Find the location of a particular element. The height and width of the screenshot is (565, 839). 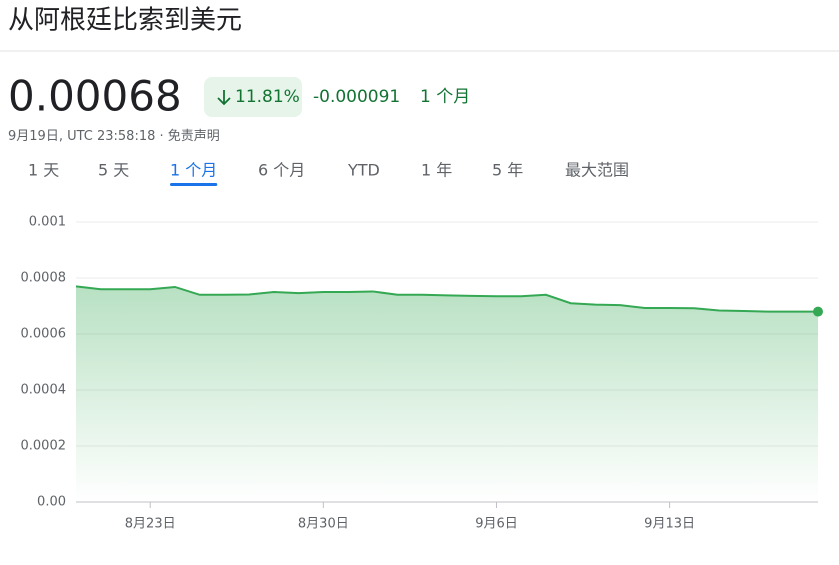

tab: 1 年 is located at coordinates (436, 170).